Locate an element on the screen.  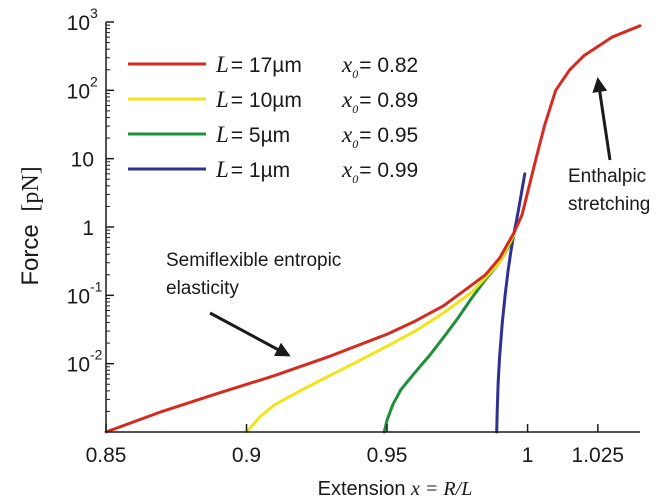
y-tick-exponent: -2 is located at coordinates (96, 355).